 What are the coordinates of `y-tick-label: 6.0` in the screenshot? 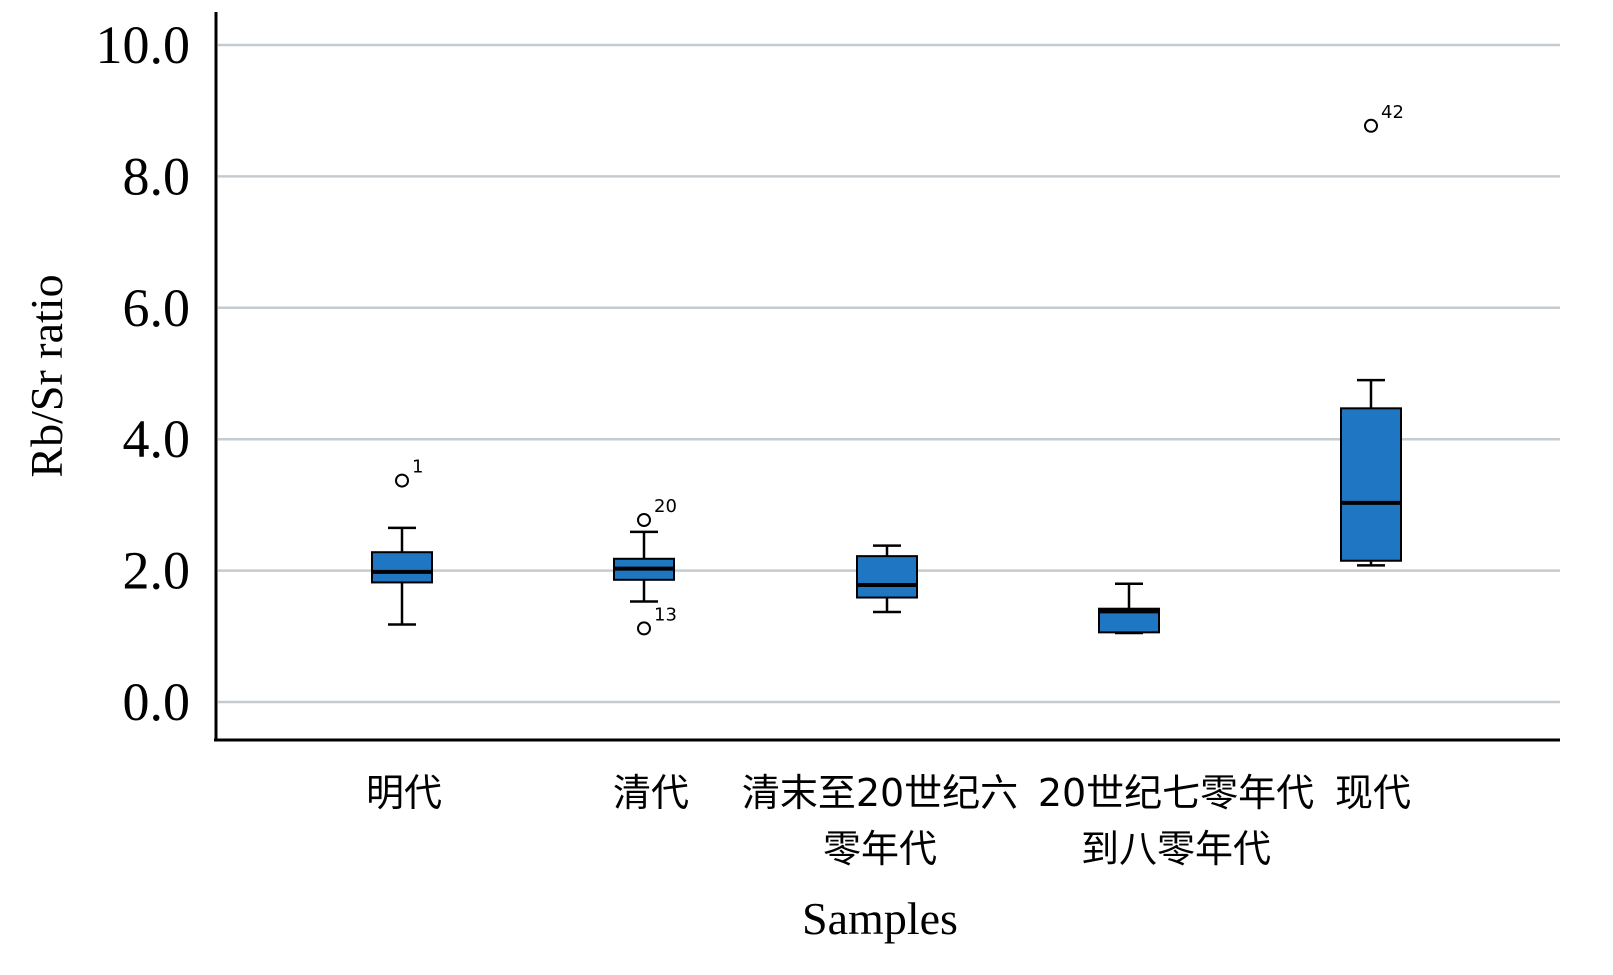 It's located at (157, 308).